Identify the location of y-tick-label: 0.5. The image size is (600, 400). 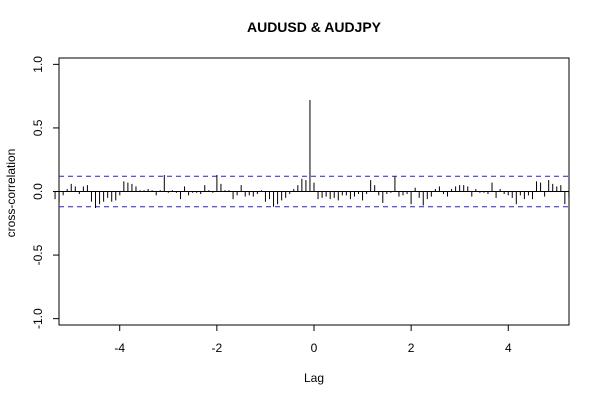
(38, 127).